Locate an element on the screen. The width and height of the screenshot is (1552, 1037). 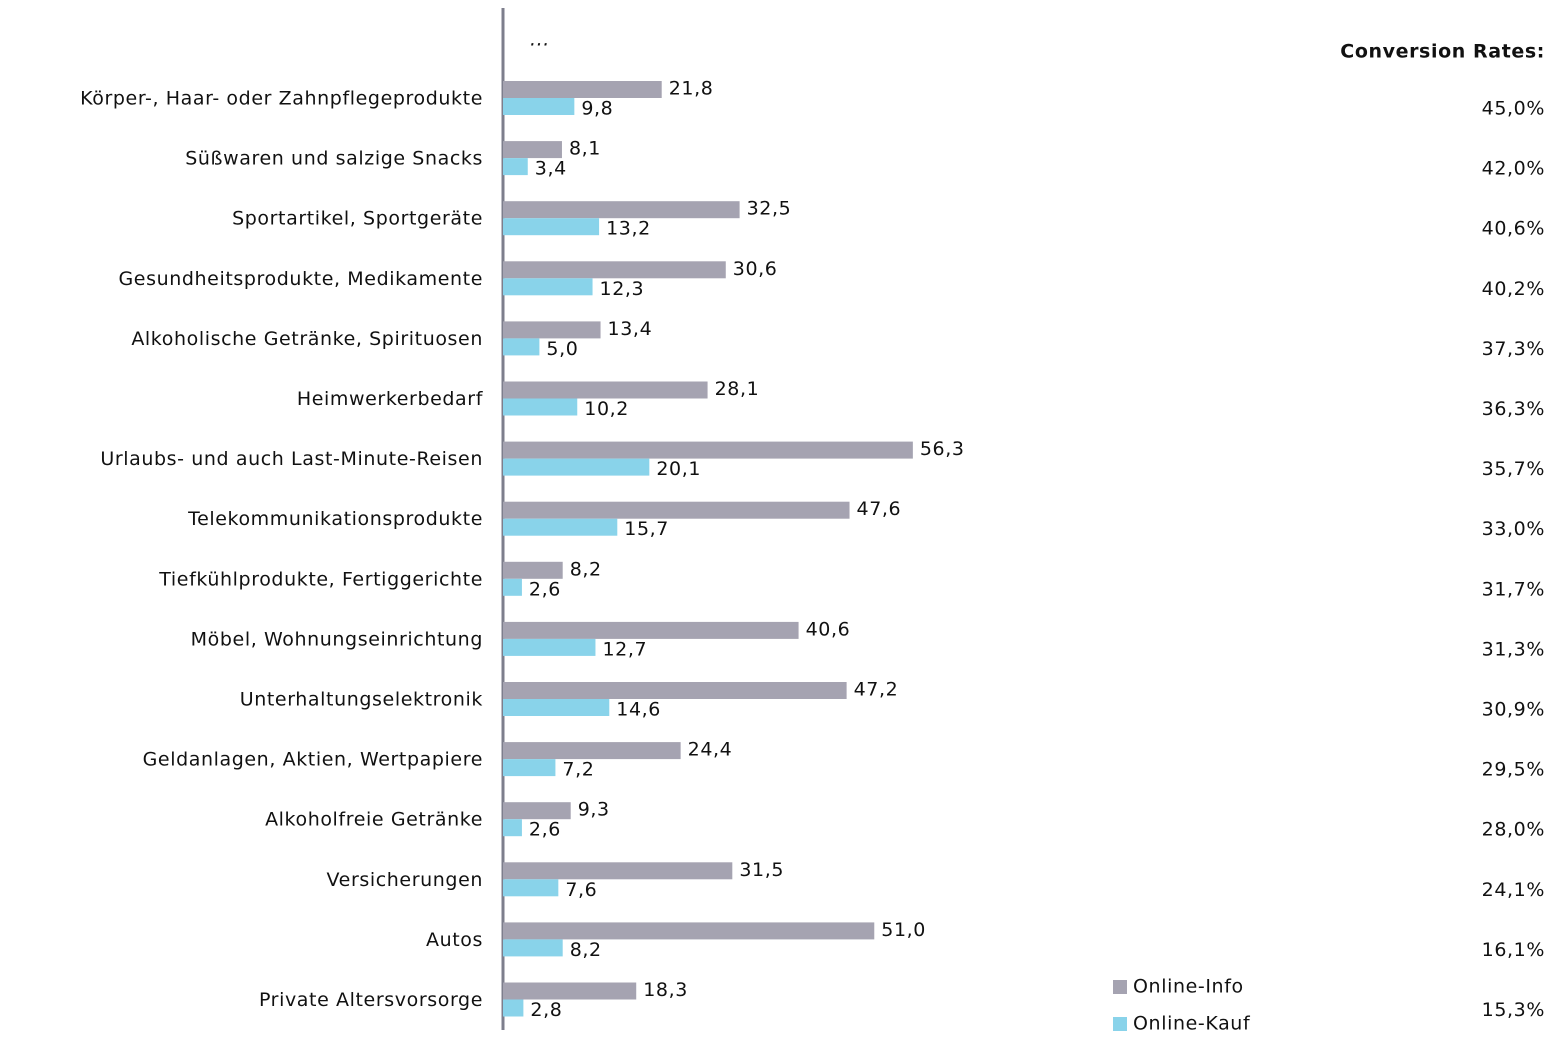
value-label: 30,6 is located at coordinates (755, 269).